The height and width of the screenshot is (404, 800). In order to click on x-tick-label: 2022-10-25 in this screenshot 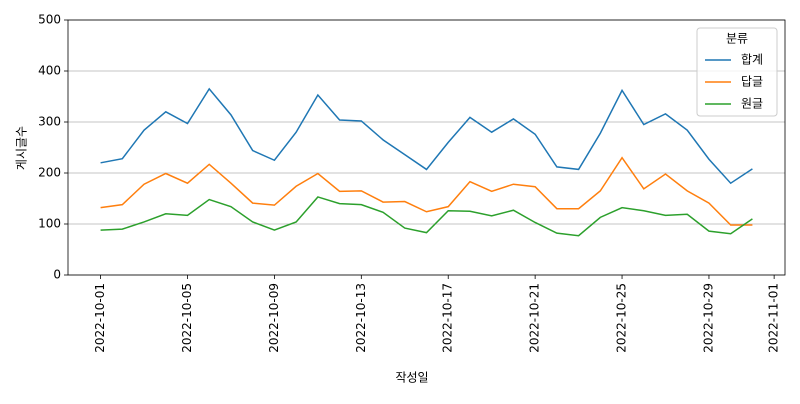, I will do `click(622, 318)`.